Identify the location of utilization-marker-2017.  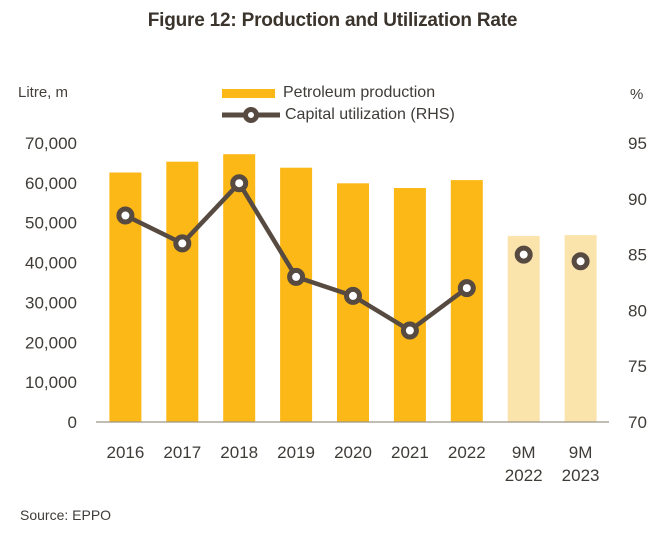
(182, 243).